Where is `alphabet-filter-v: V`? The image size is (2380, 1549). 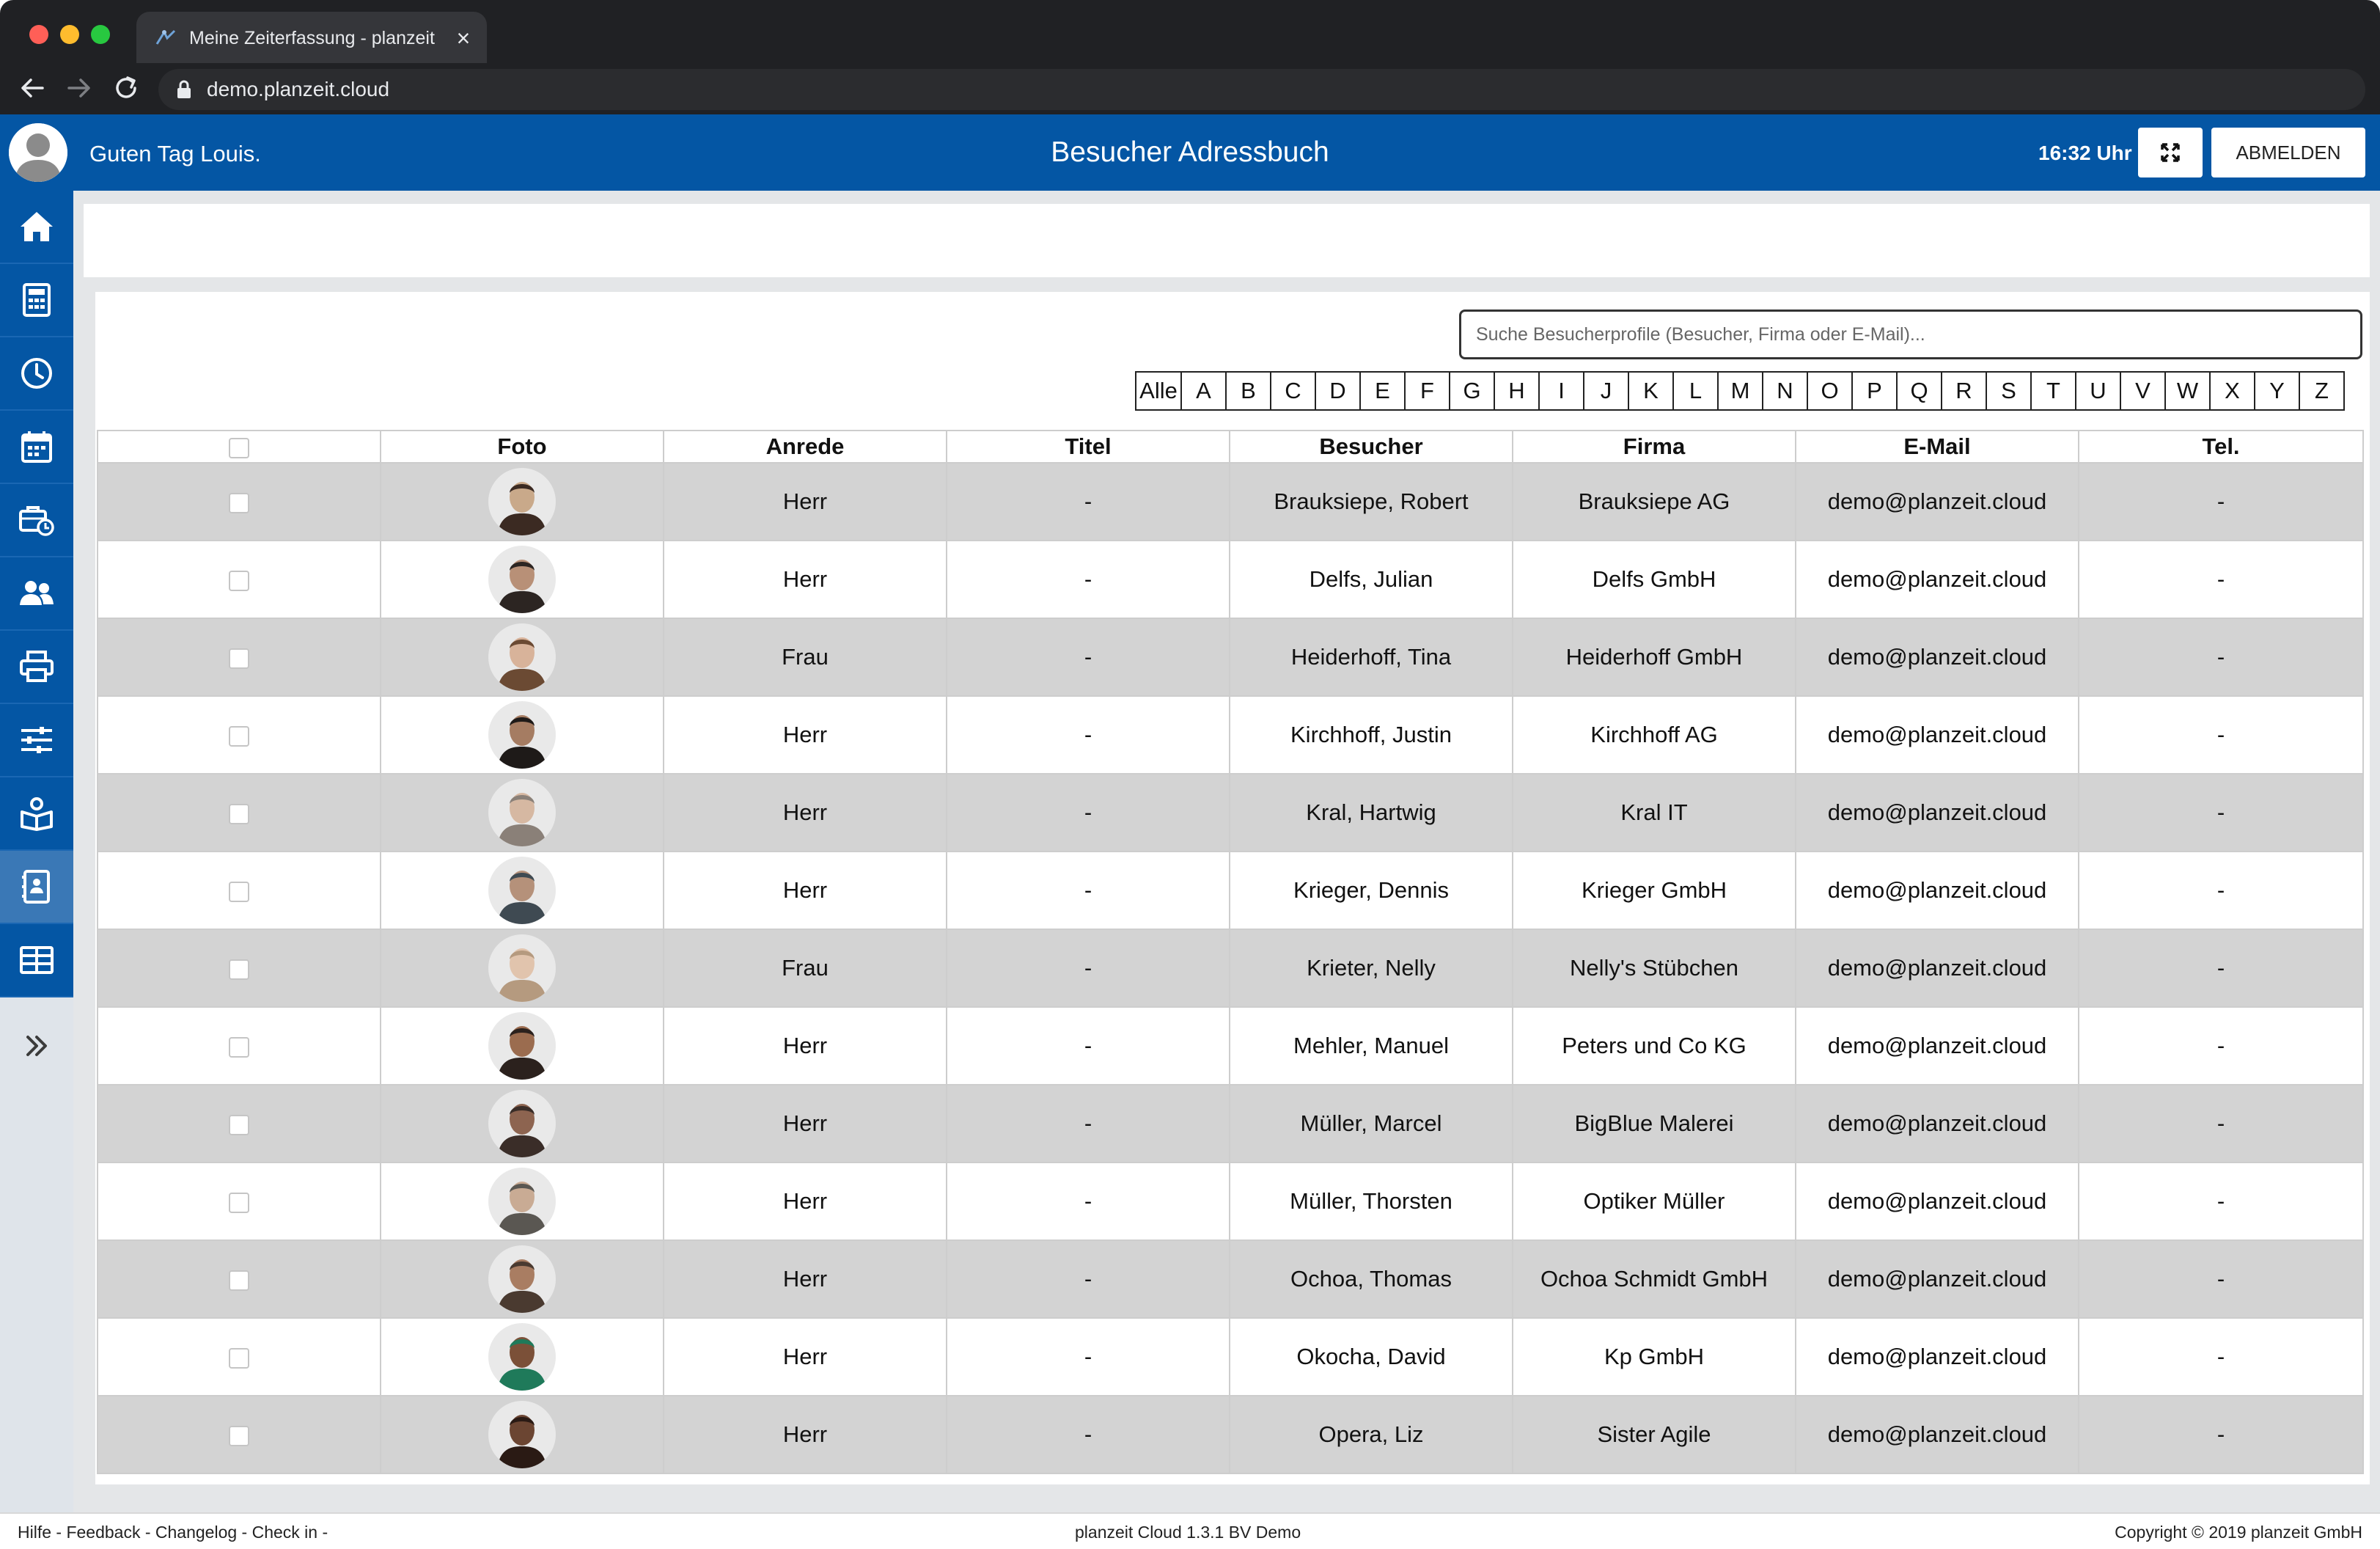 alphabet-filter-v: V is located at coordinates (2143, 391).